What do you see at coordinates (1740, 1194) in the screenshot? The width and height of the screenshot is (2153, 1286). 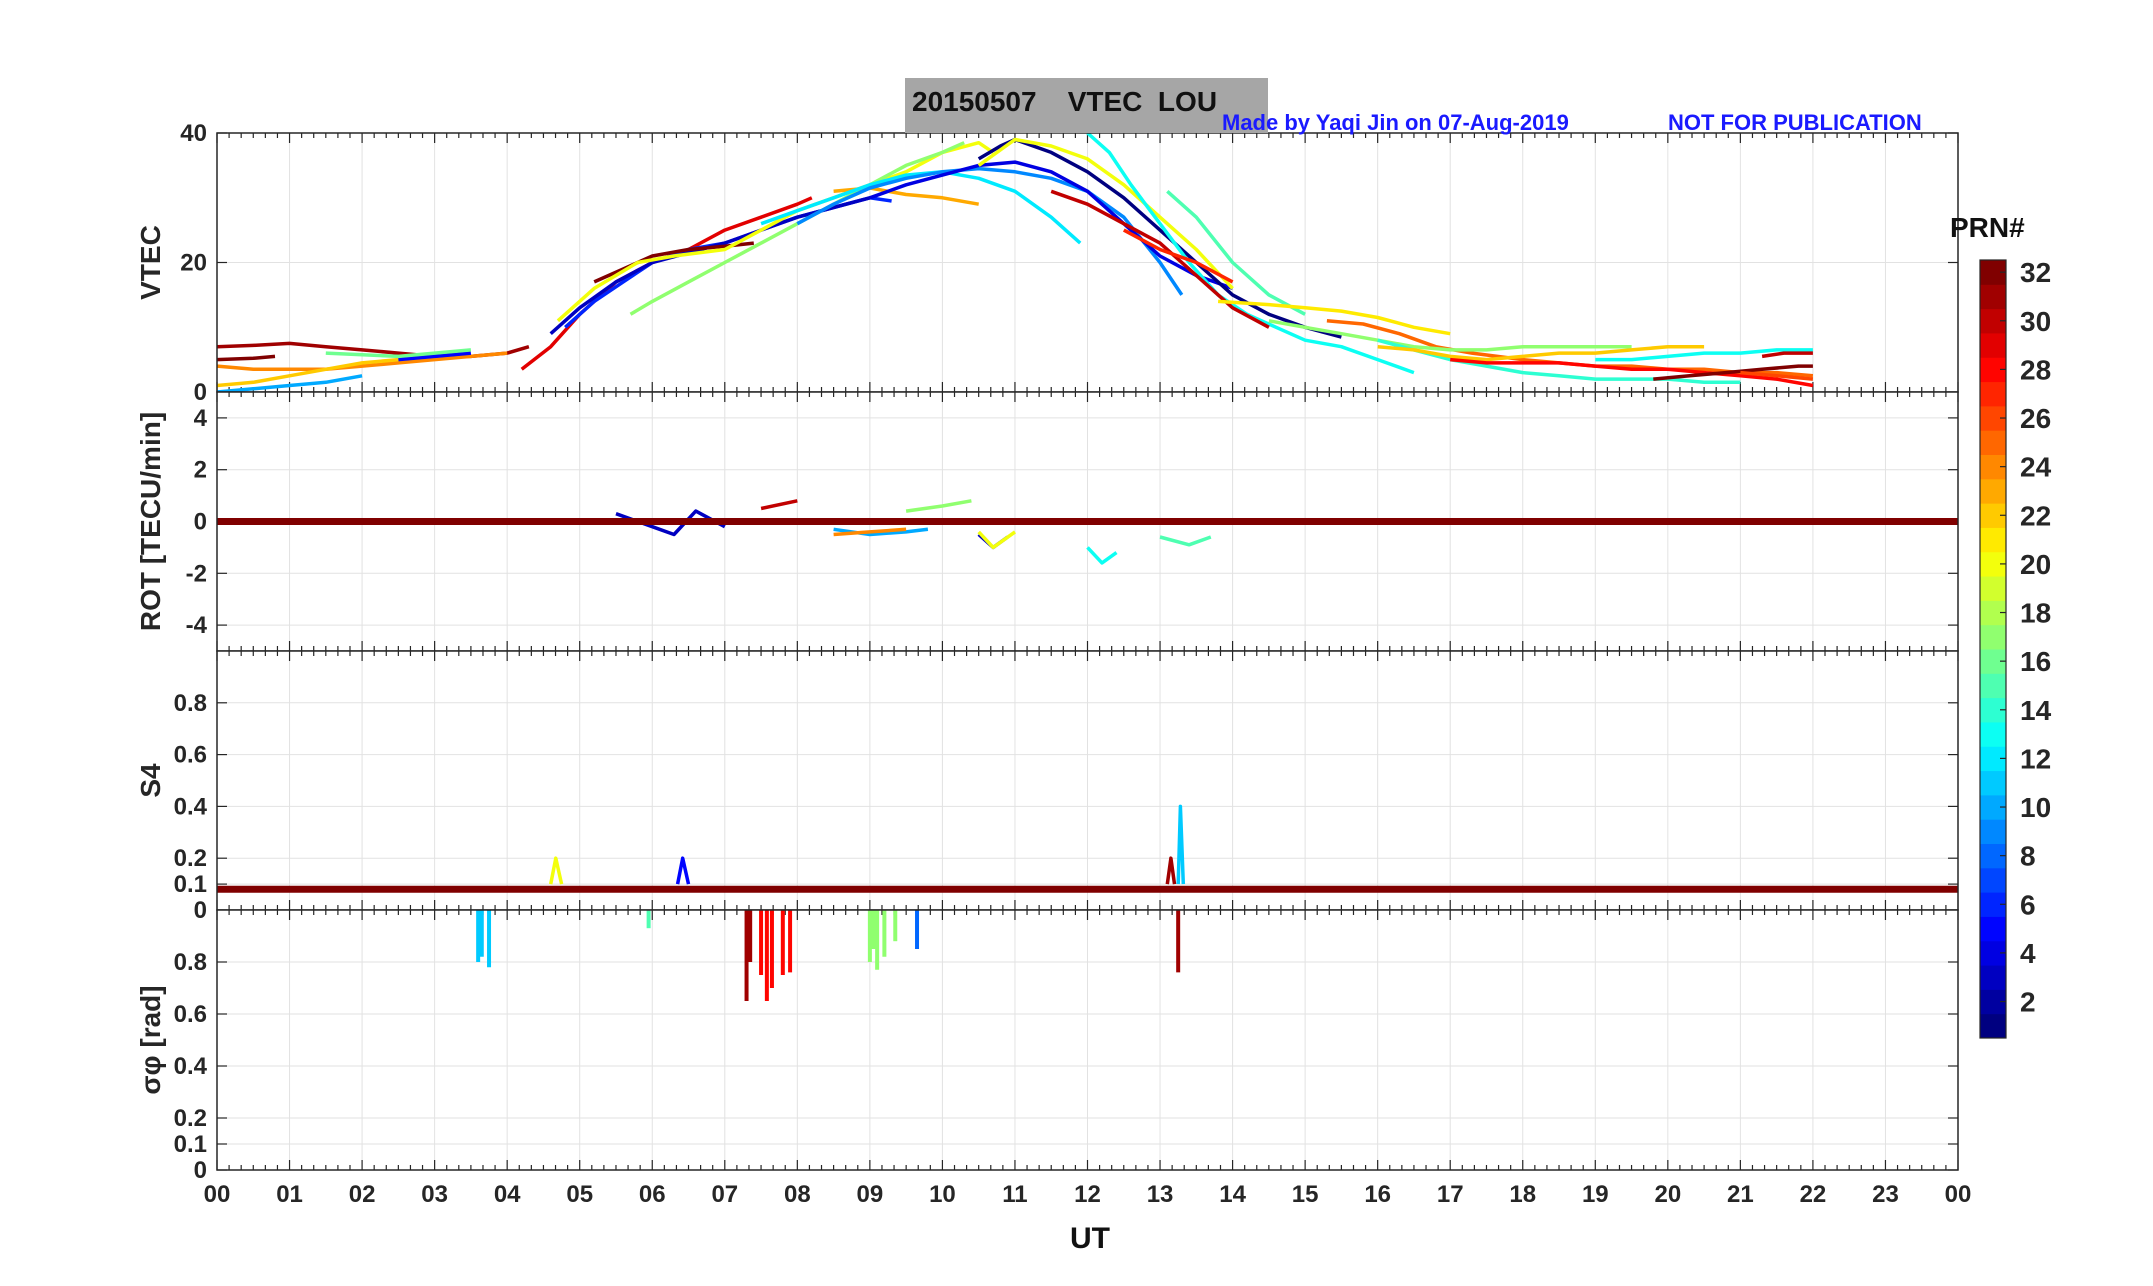 I see `x-tick-label: 21` at bounding box center [1740, 1194].